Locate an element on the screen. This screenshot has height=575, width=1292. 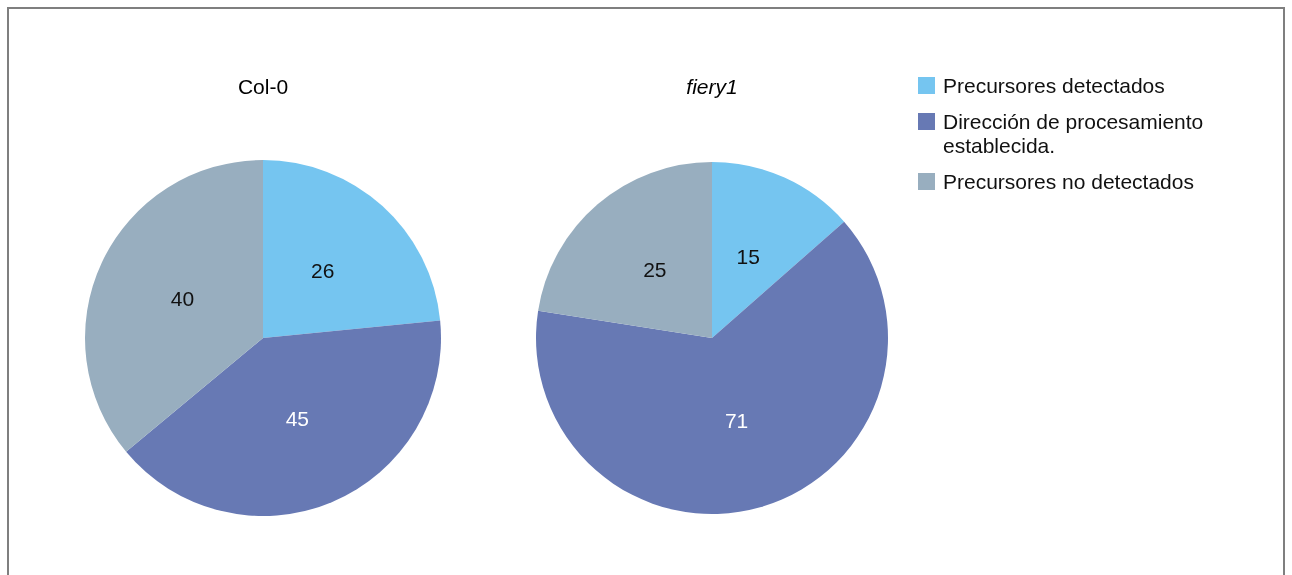
legend-label: Precursores no detectados is located at coordinates (1068, 182).